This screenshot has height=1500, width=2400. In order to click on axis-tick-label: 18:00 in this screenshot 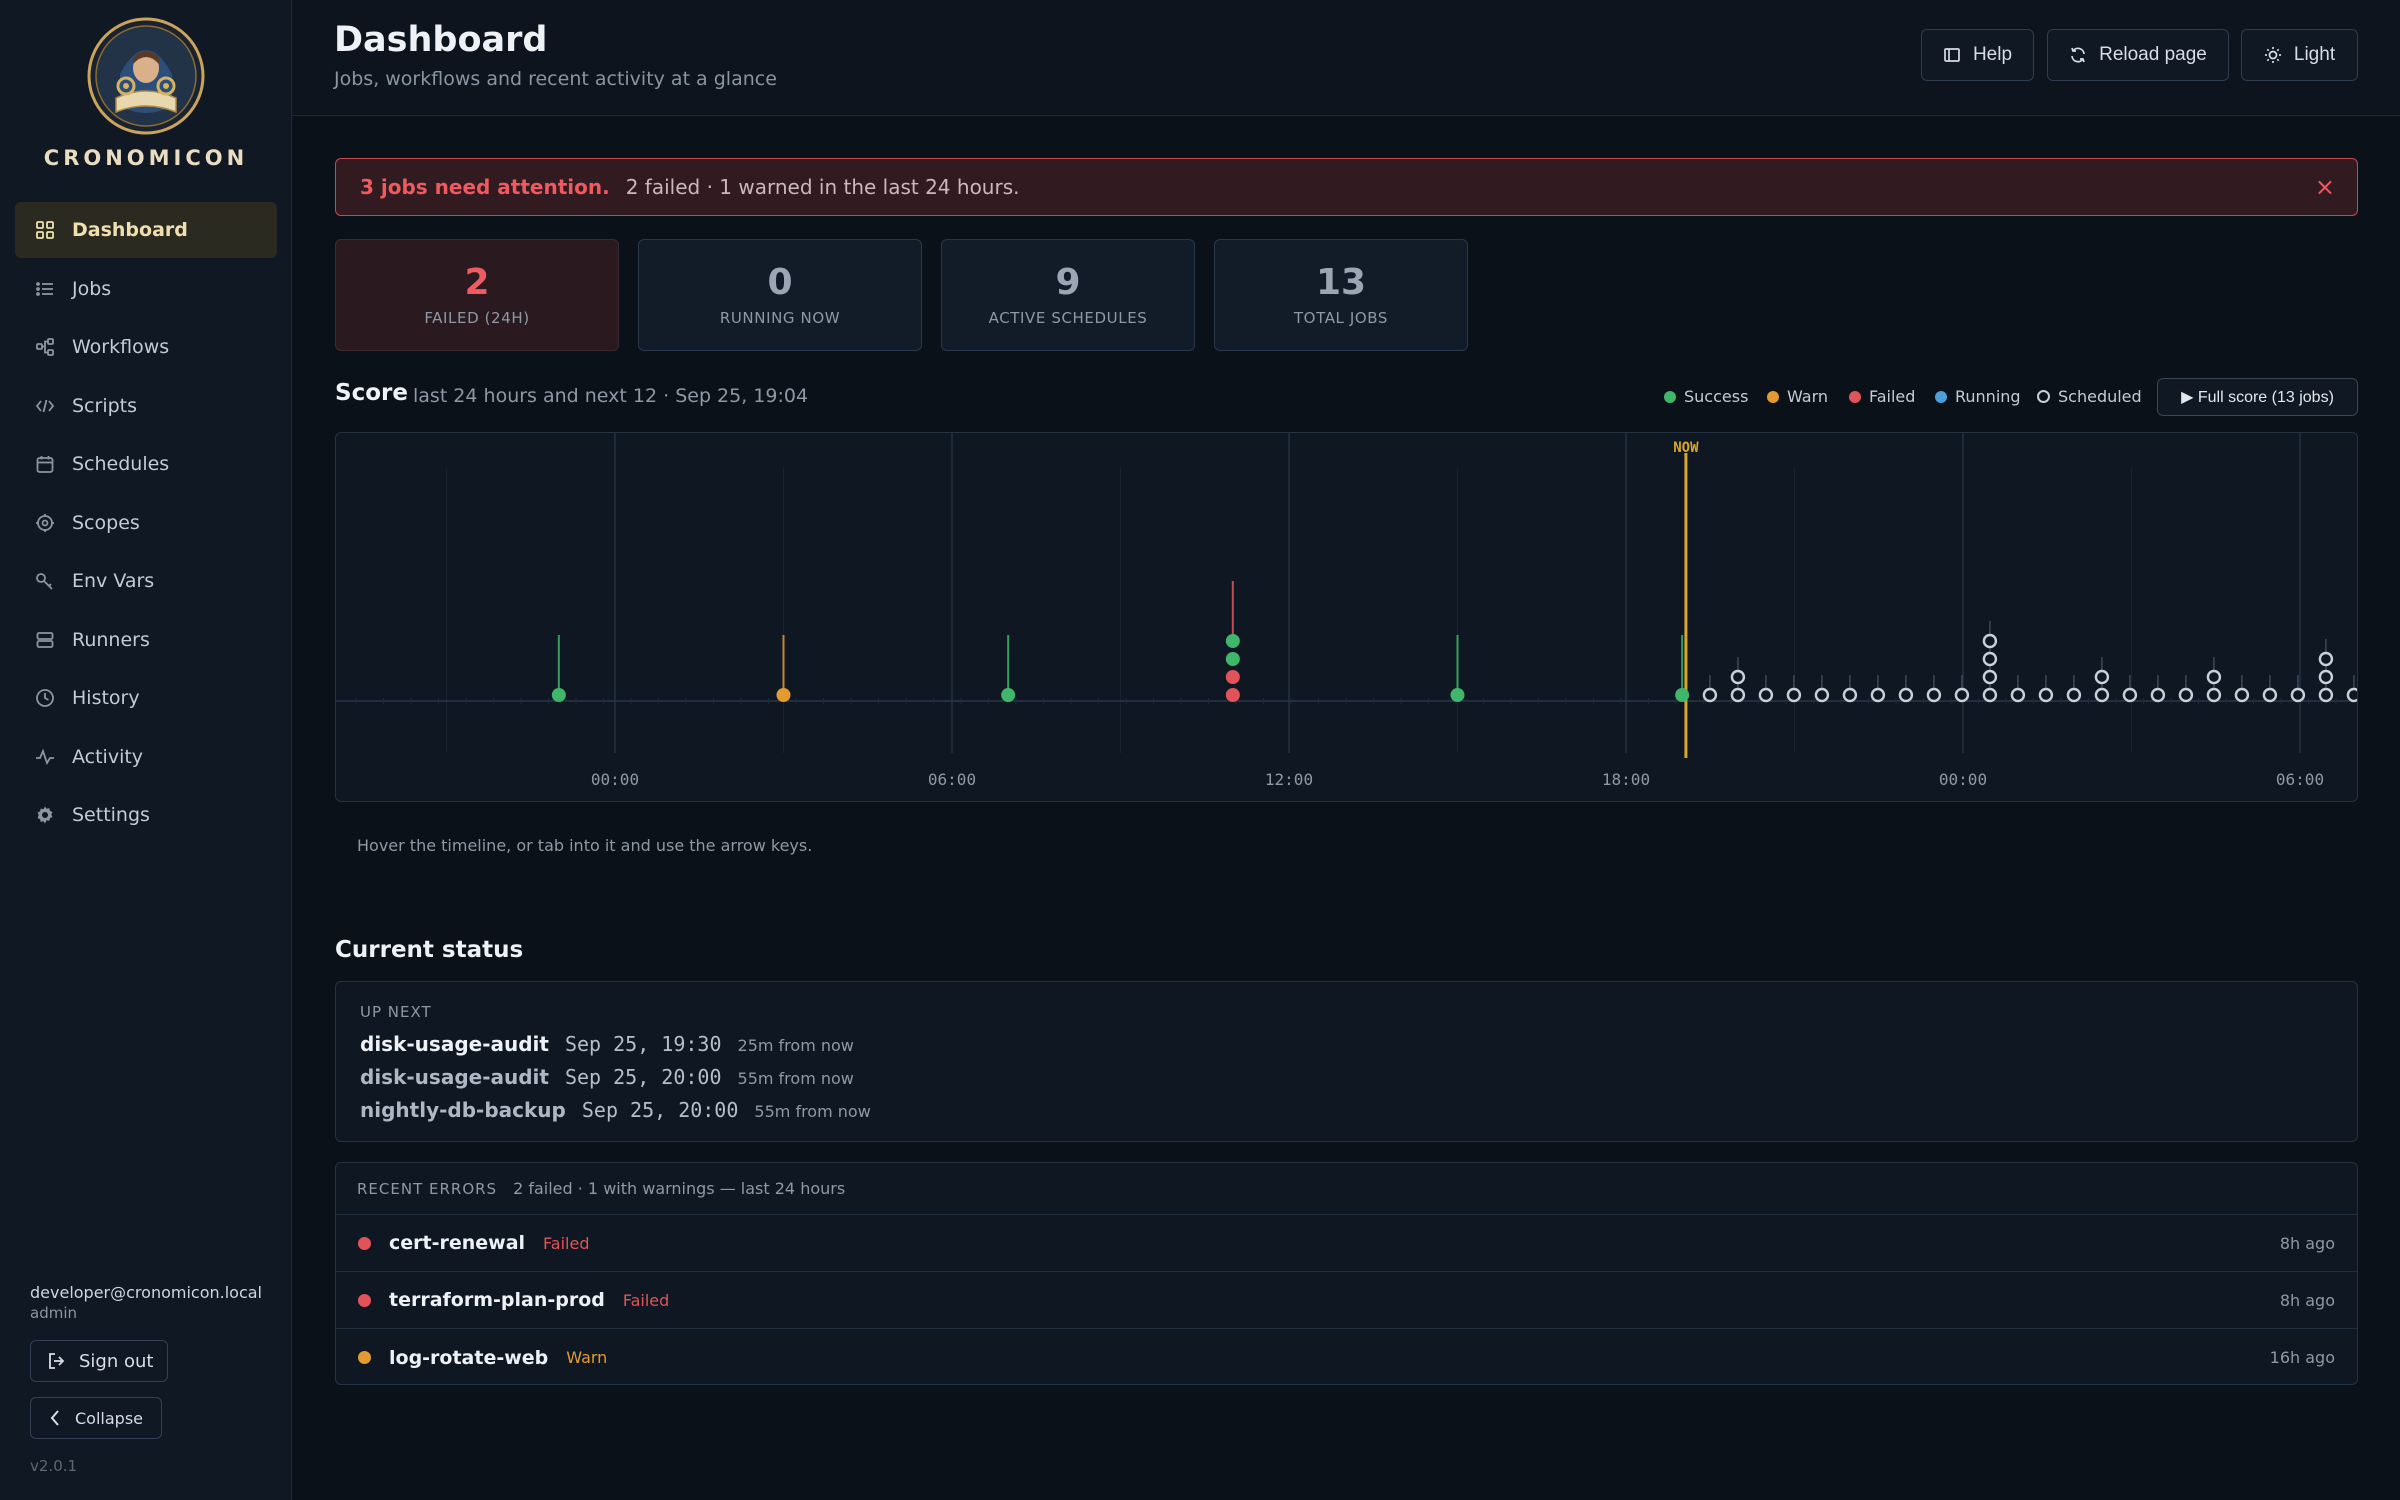, I will do `click(1626, 779)`.